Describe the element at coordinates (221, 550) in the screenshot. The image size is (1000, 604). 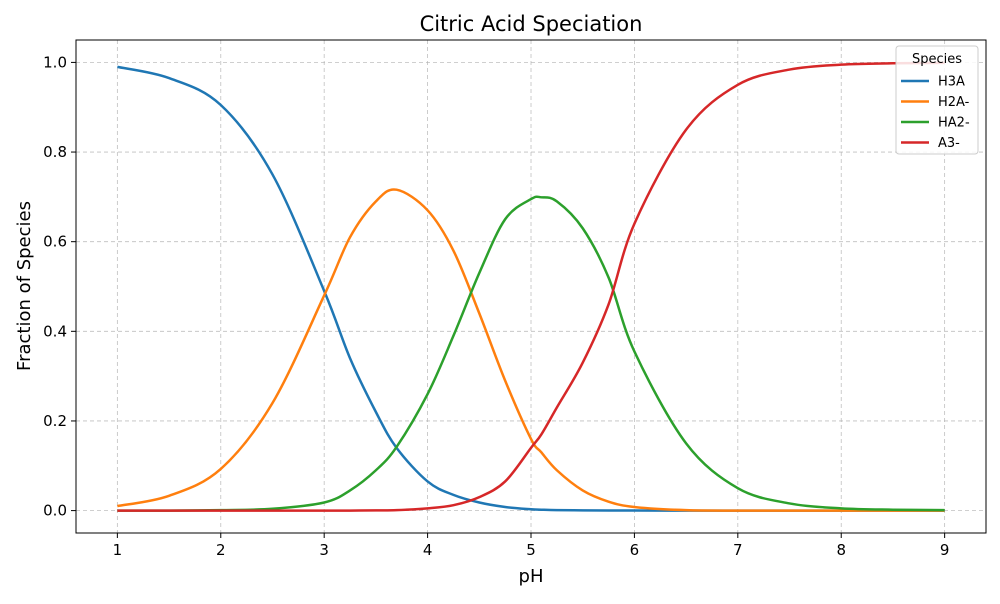
I see `x-tick-label: 2` at that location.